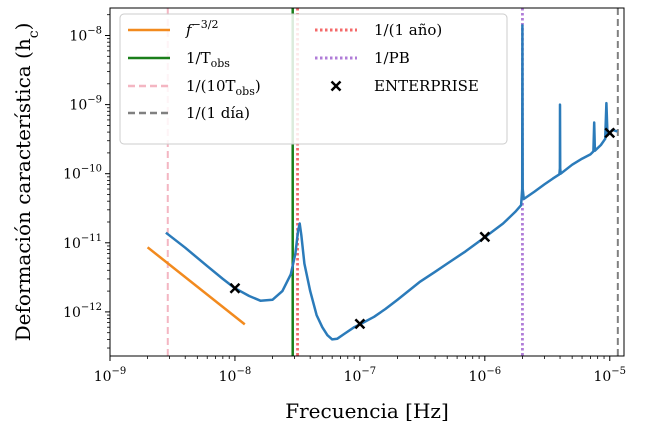 The image size is (650, 426). Describe the element at coordinates (85, 104) in the screenshot. I see `y-tick-label-3: 10⁻⁹` at that location.